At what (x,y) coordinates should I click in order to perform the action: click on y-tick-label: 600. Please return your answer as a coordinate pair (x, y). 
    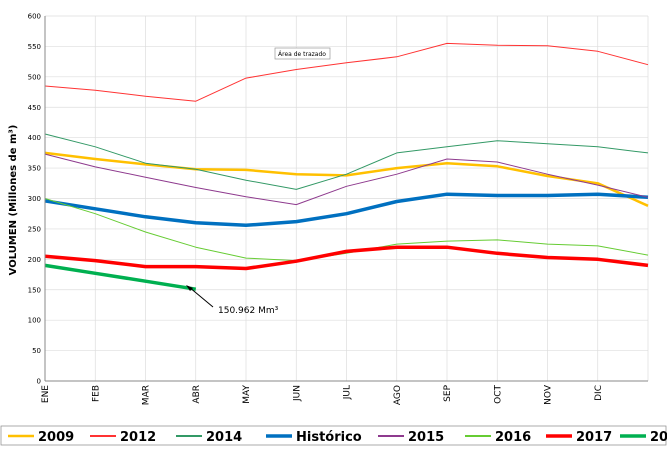
    Looking at the image, I should click on (34, 17).